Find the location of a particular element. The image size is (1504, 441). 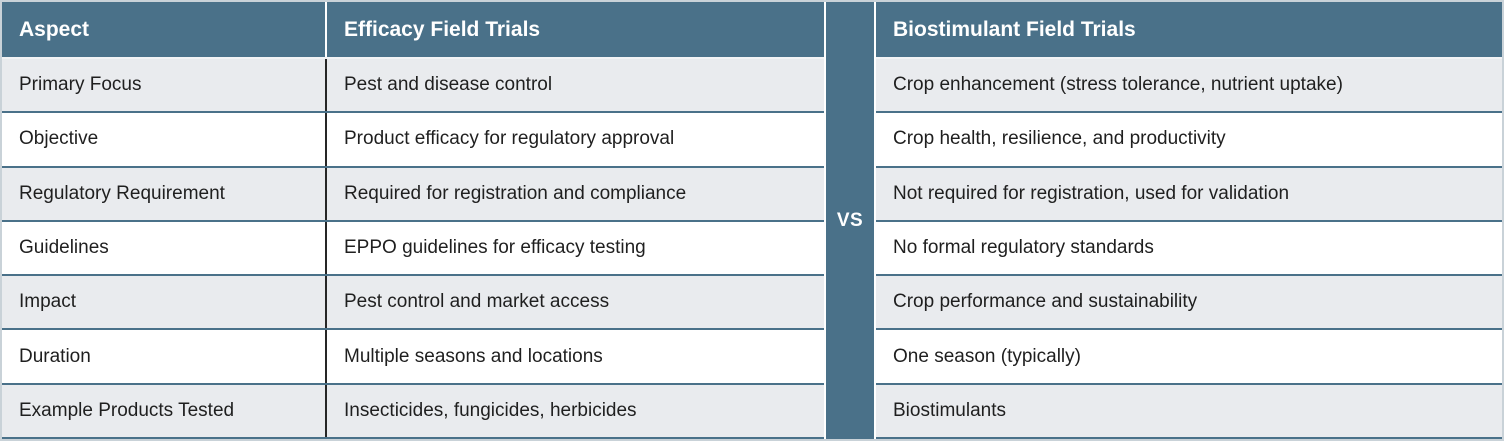

efficacy-cell: Pest and disease control is located at coordinates (575, 85).